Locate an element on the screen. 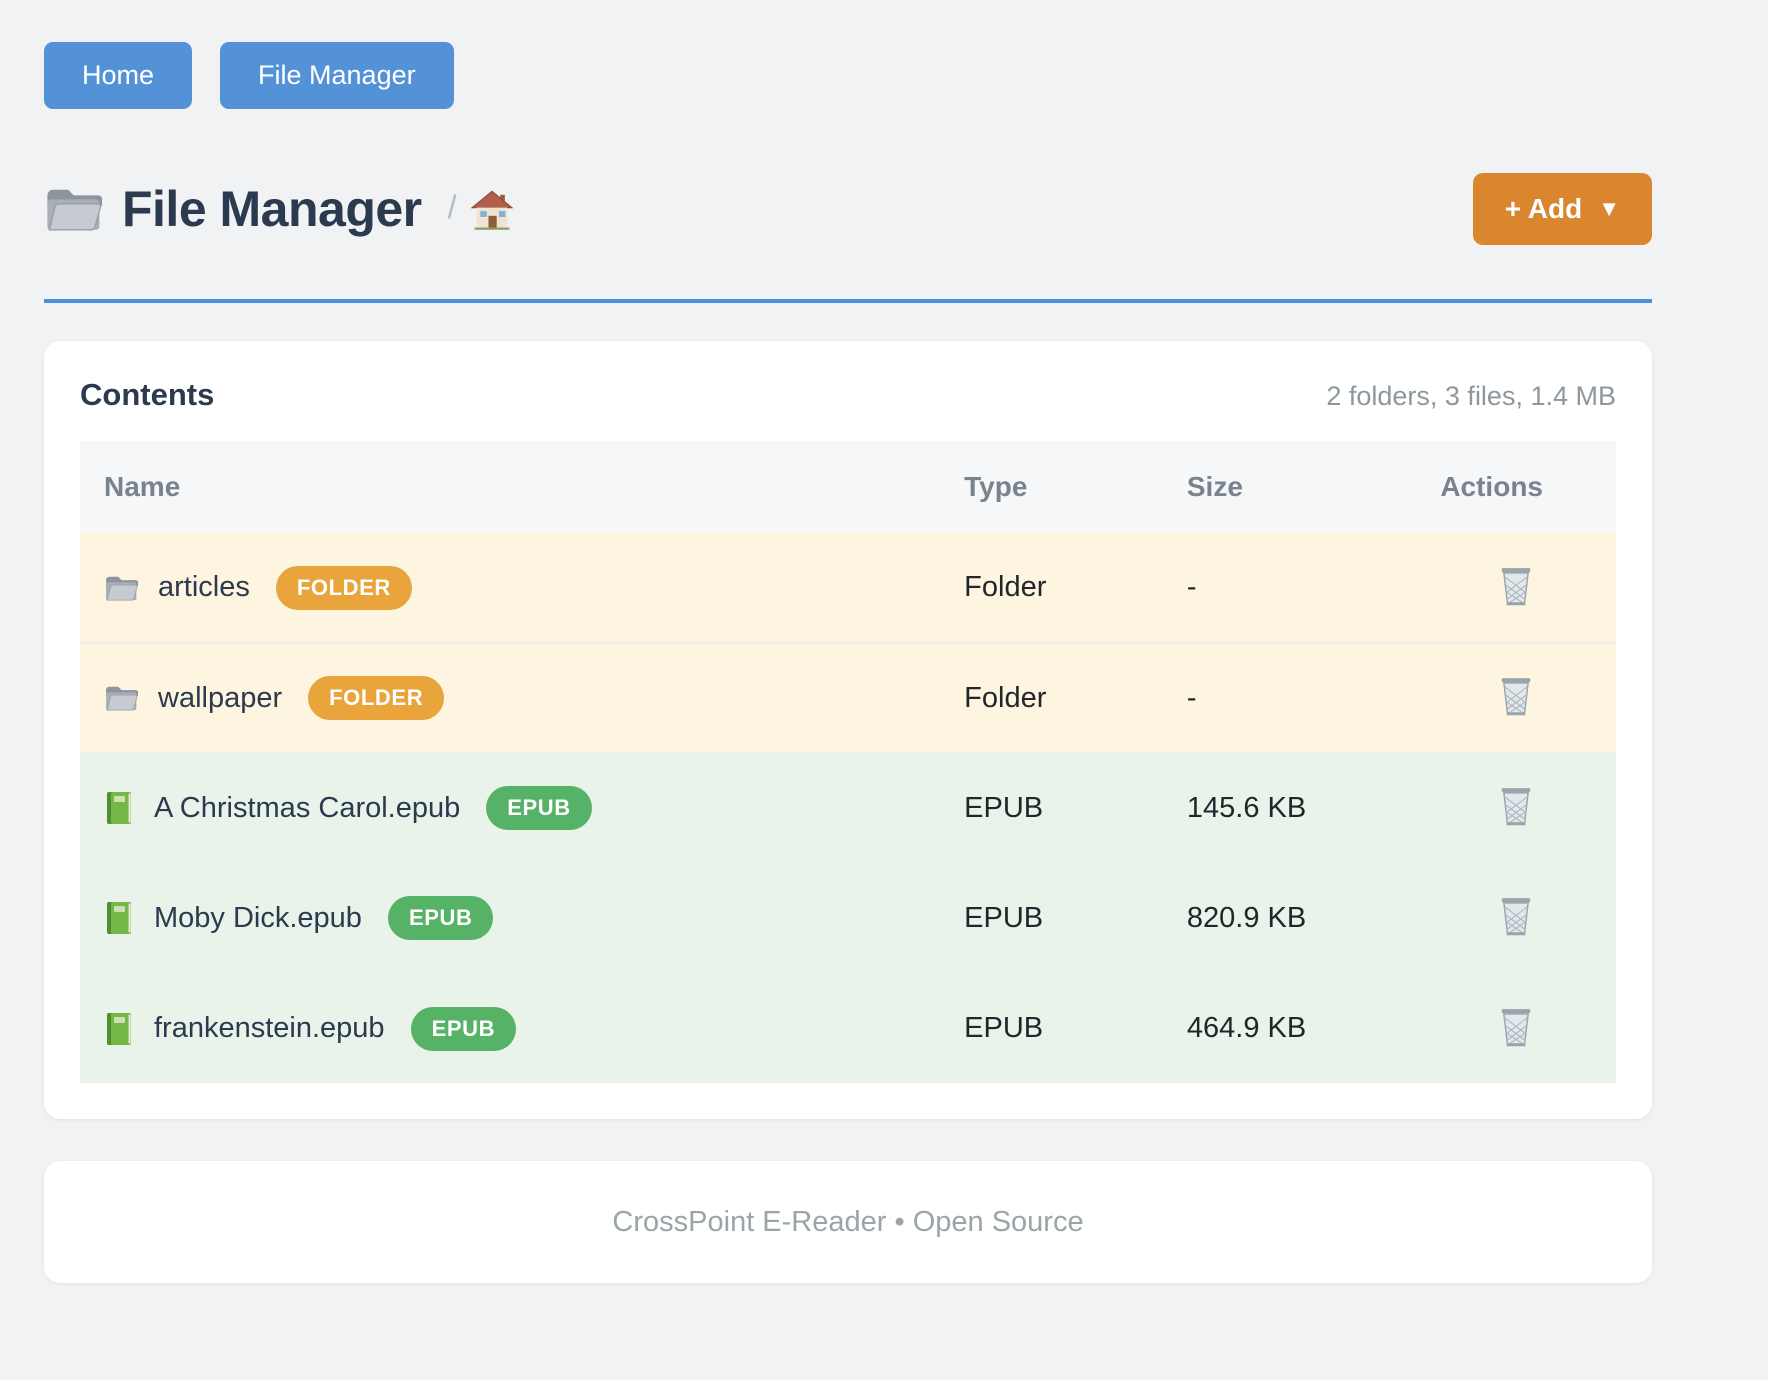 The width and height of the screenshot is (1768, 1380). add-button: + Add ▼ is located at coordinates (1562, 209).